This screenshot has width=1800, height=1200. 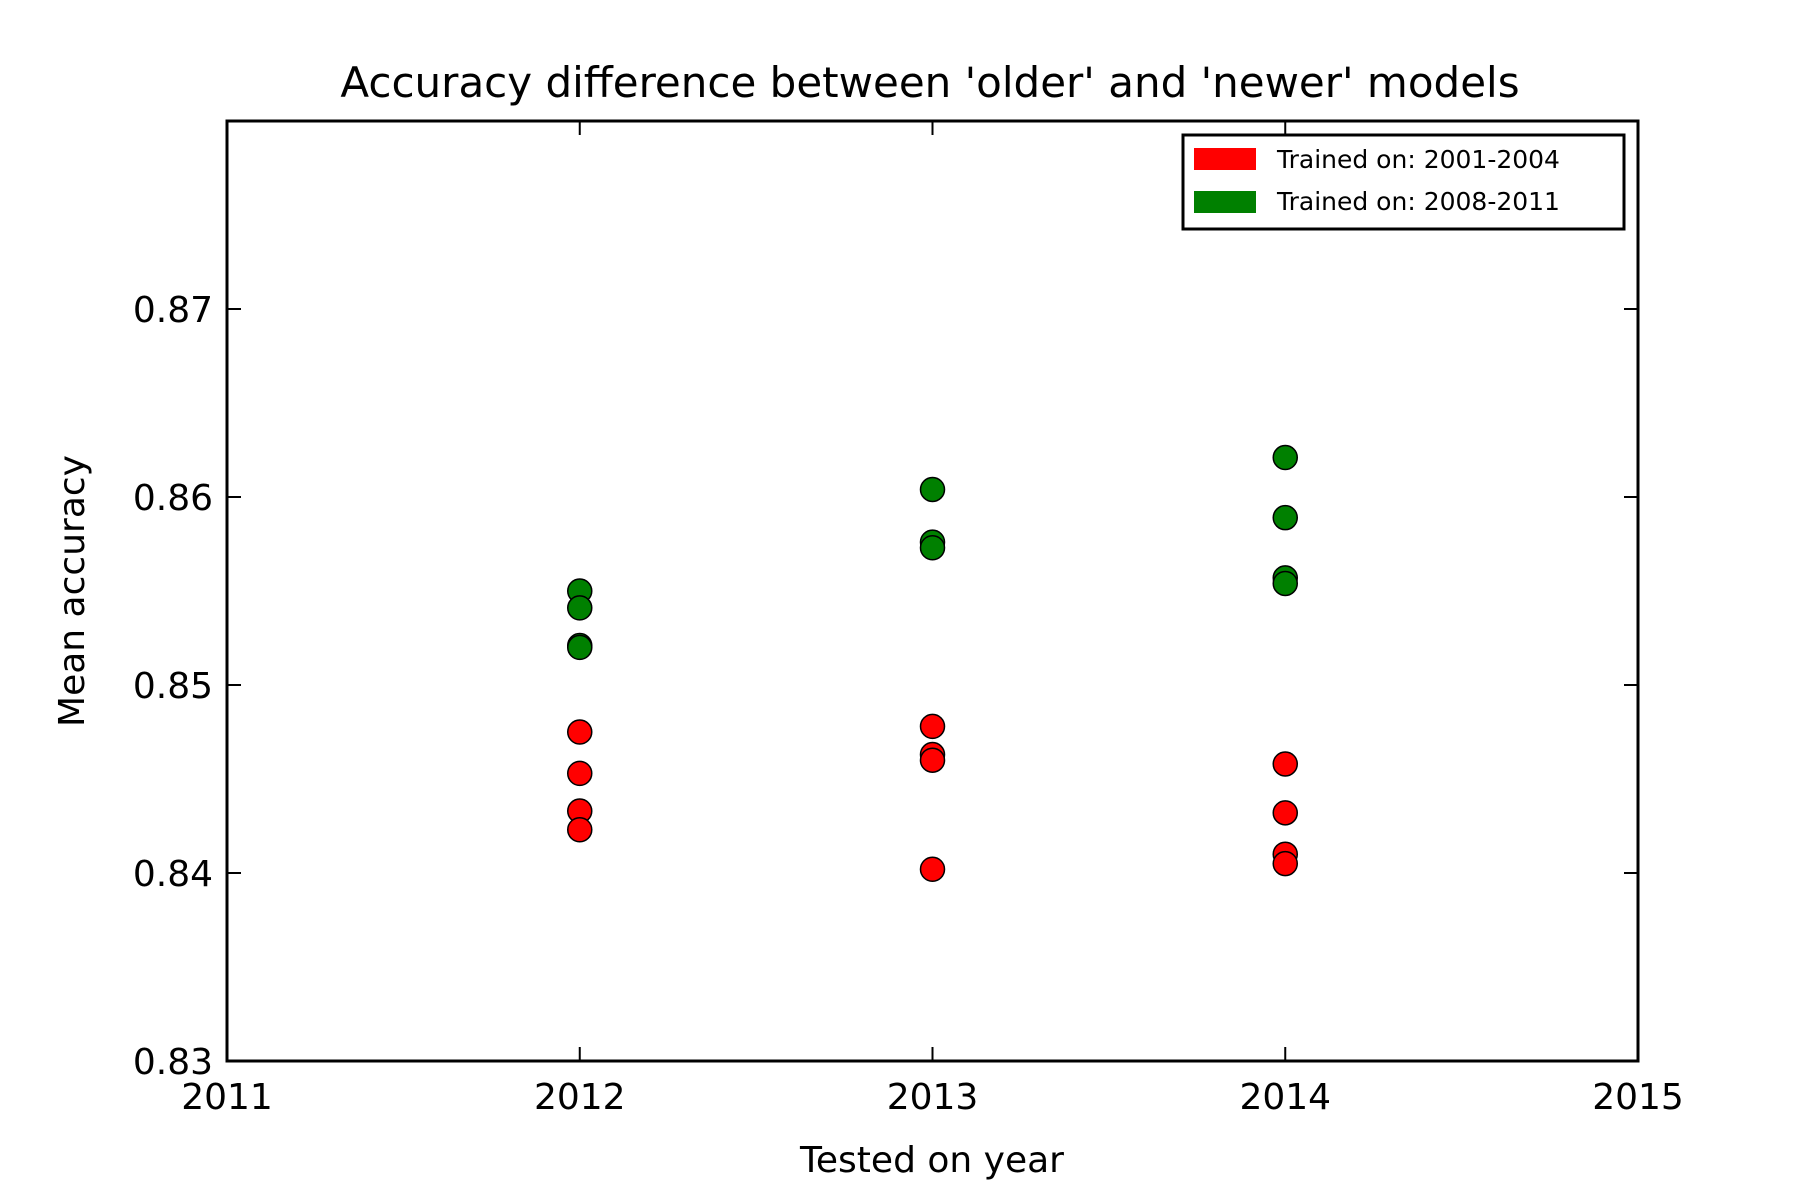 What do you see at coordinates (931, 1160) in the screenshot?
I see `x-axis-label: Tested on year` at bounding box center [931, 1160].